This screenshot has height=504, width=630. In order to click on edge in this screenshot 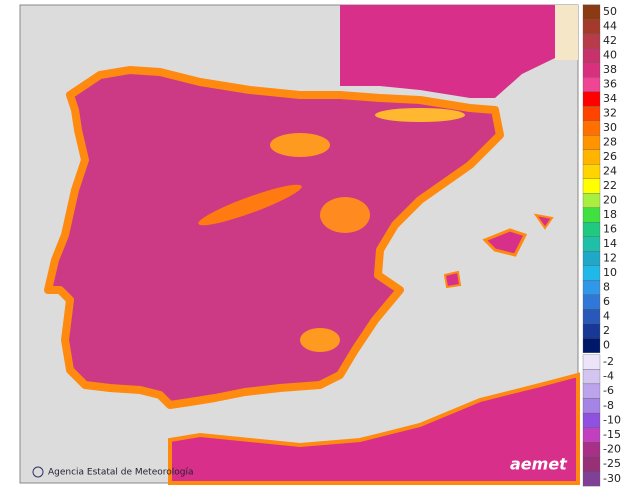, I will do `click(566, 32)`.